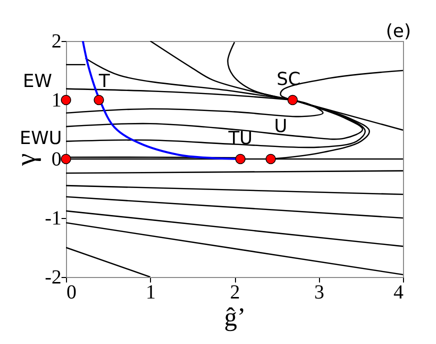 The image size is (436, 344). Describe the element at coordinates (53, 219) in the screenshot. I see `y-tick-label: -1` at that location.